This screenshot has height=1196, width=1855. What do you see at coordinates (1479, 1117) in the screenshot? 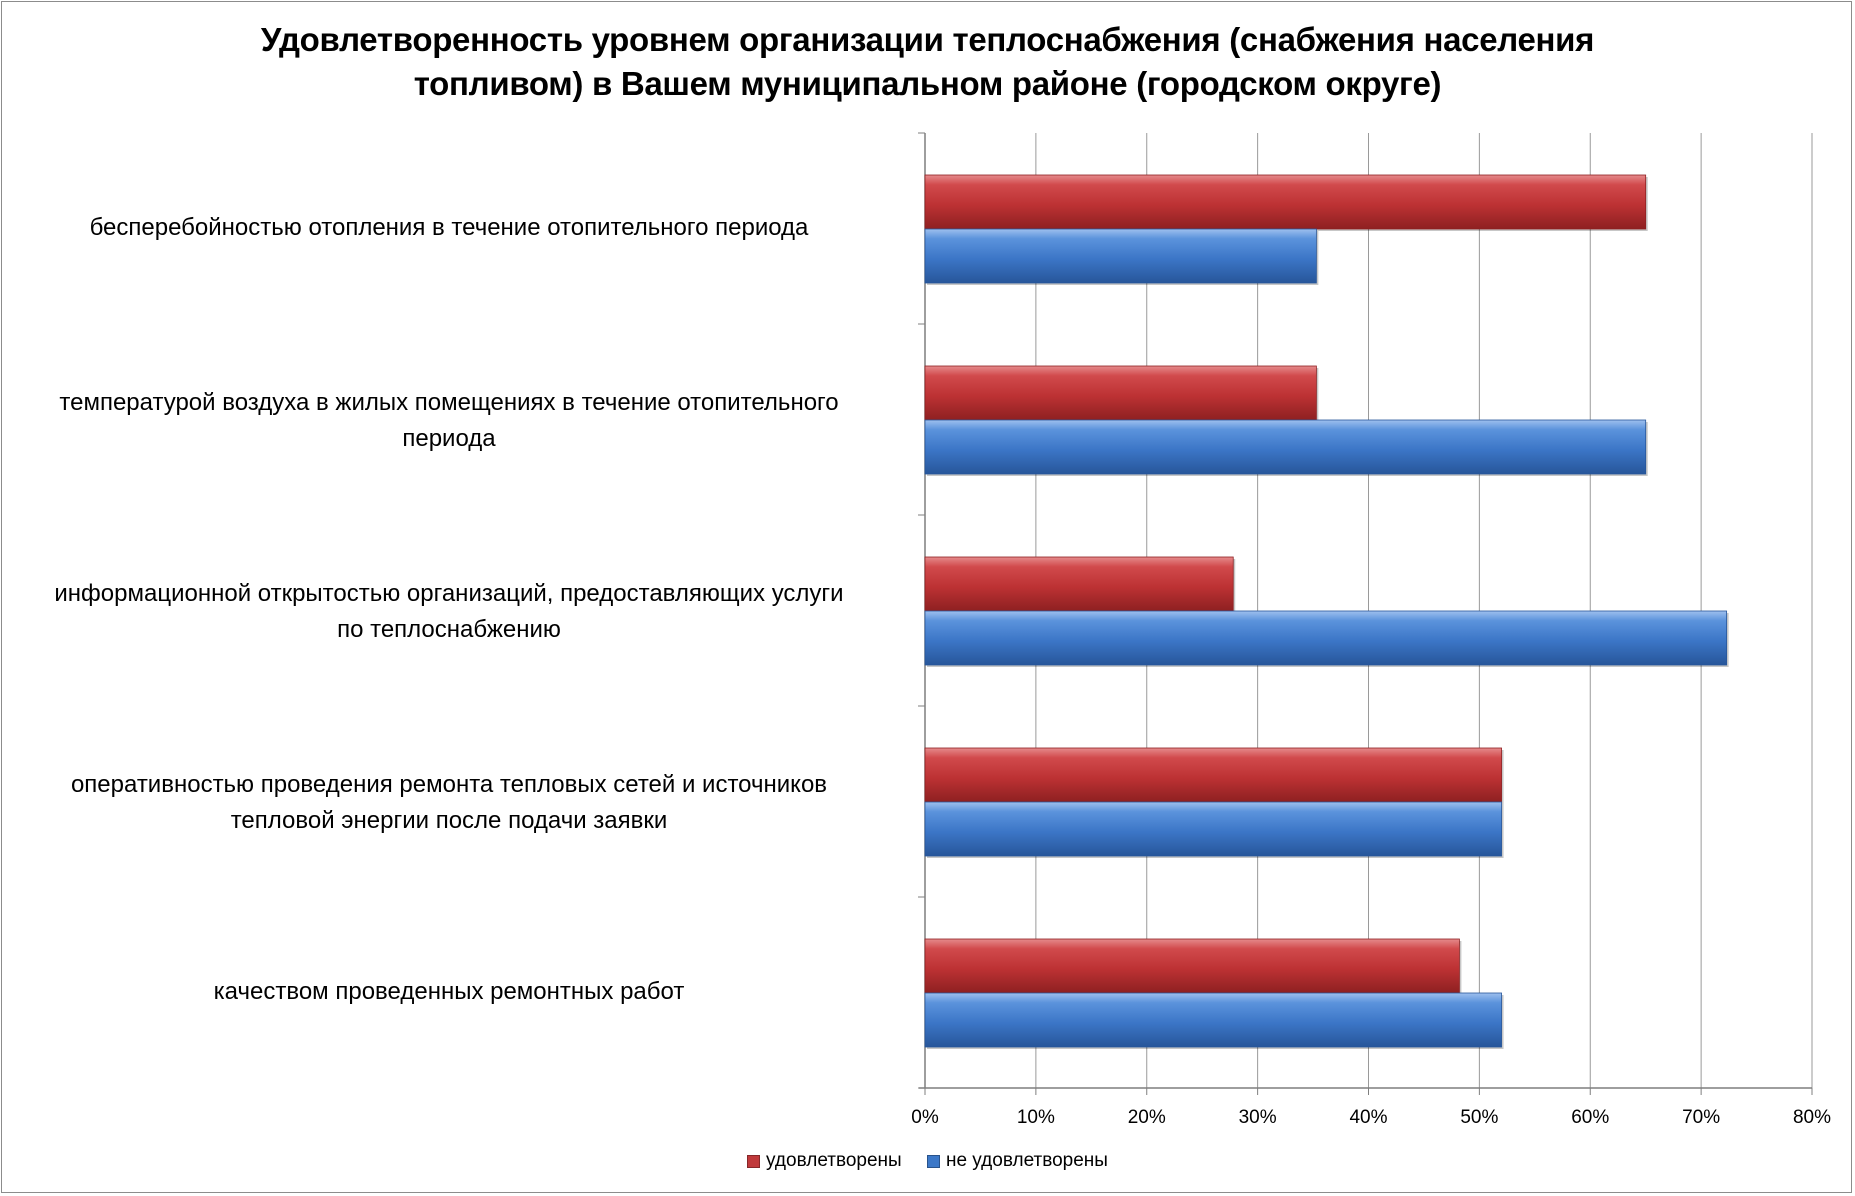
I see `x-tick-label-5: 50%` at bounding box center [1479, 1117].